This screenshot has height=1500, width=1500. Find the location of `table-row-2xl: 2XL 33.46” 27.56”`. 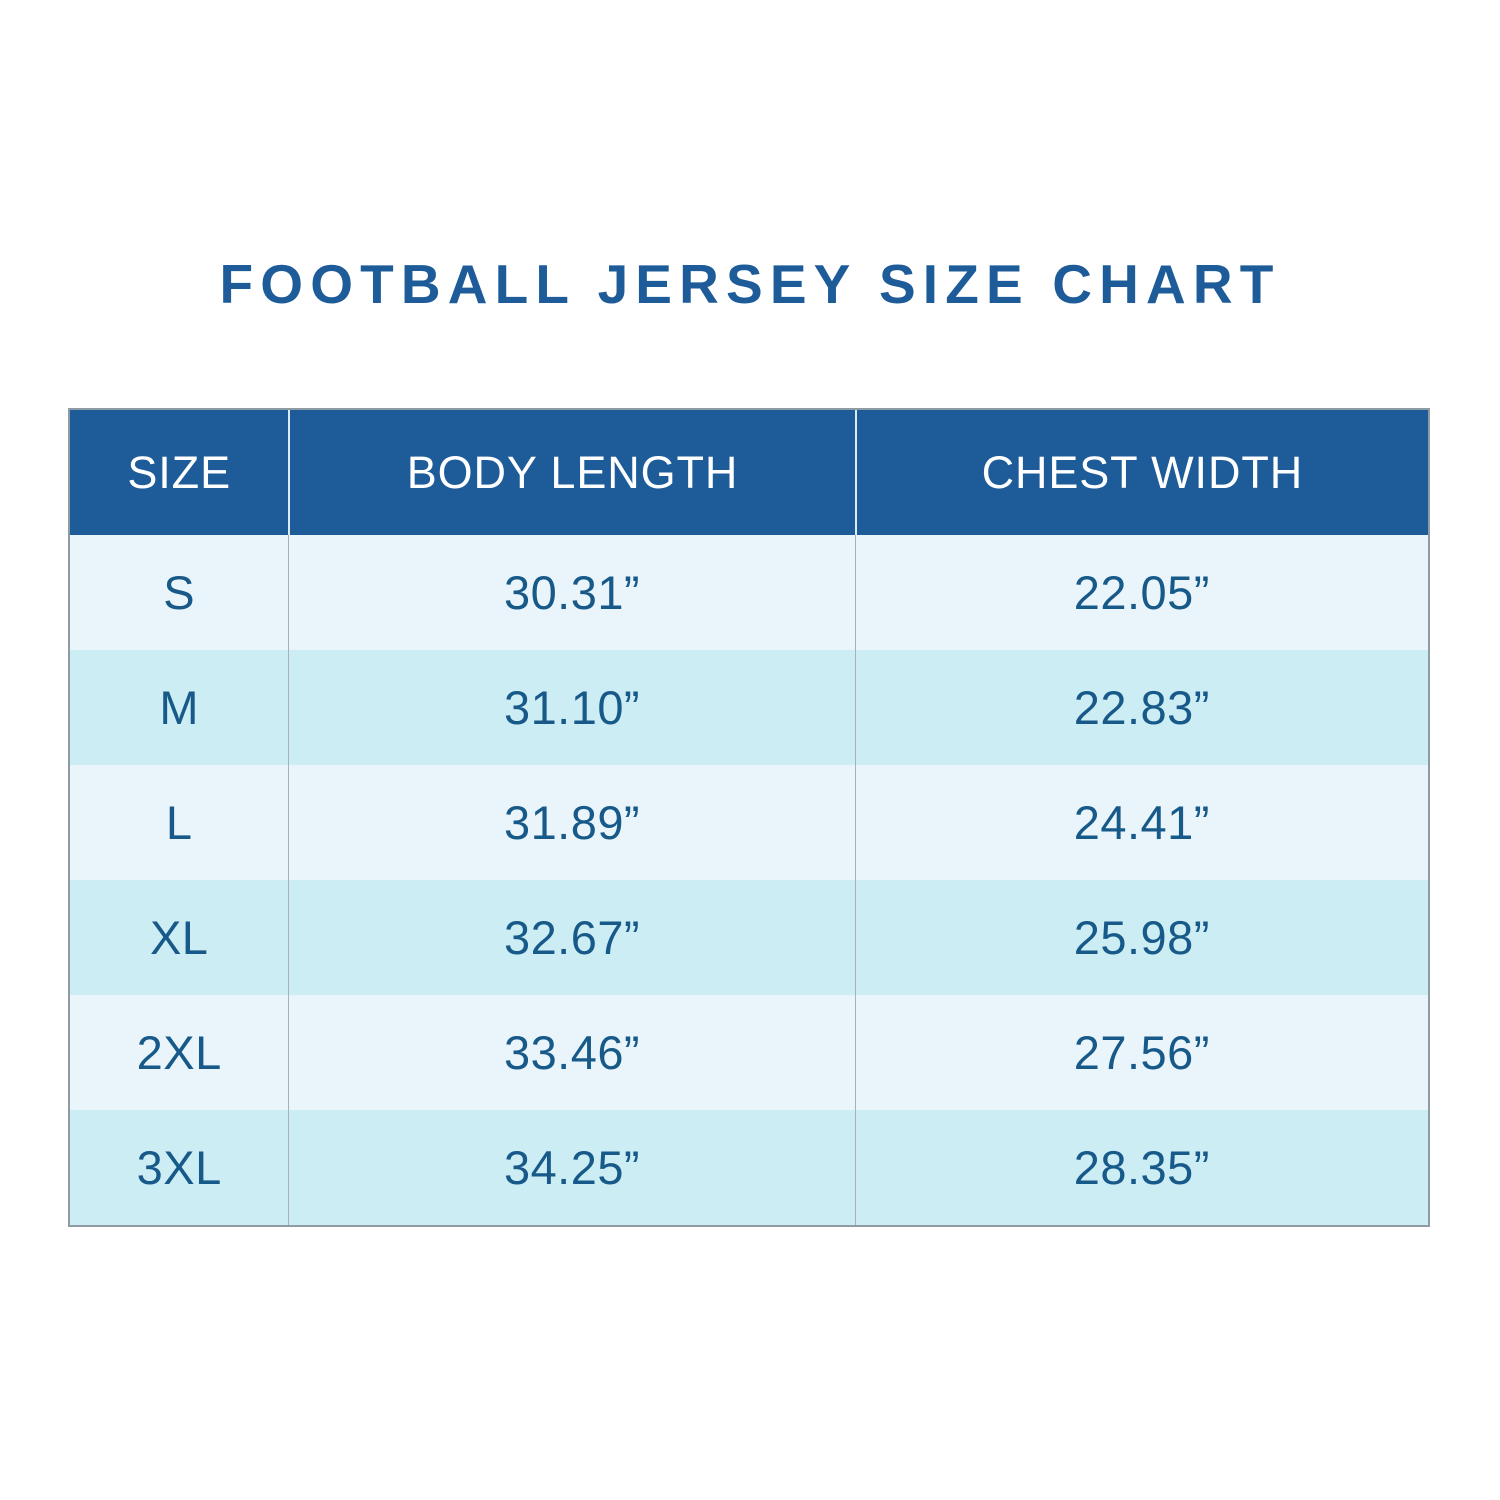

table-row-2xl: 2XL 33.46” 27.56” is located at coordinates (749, 1052).